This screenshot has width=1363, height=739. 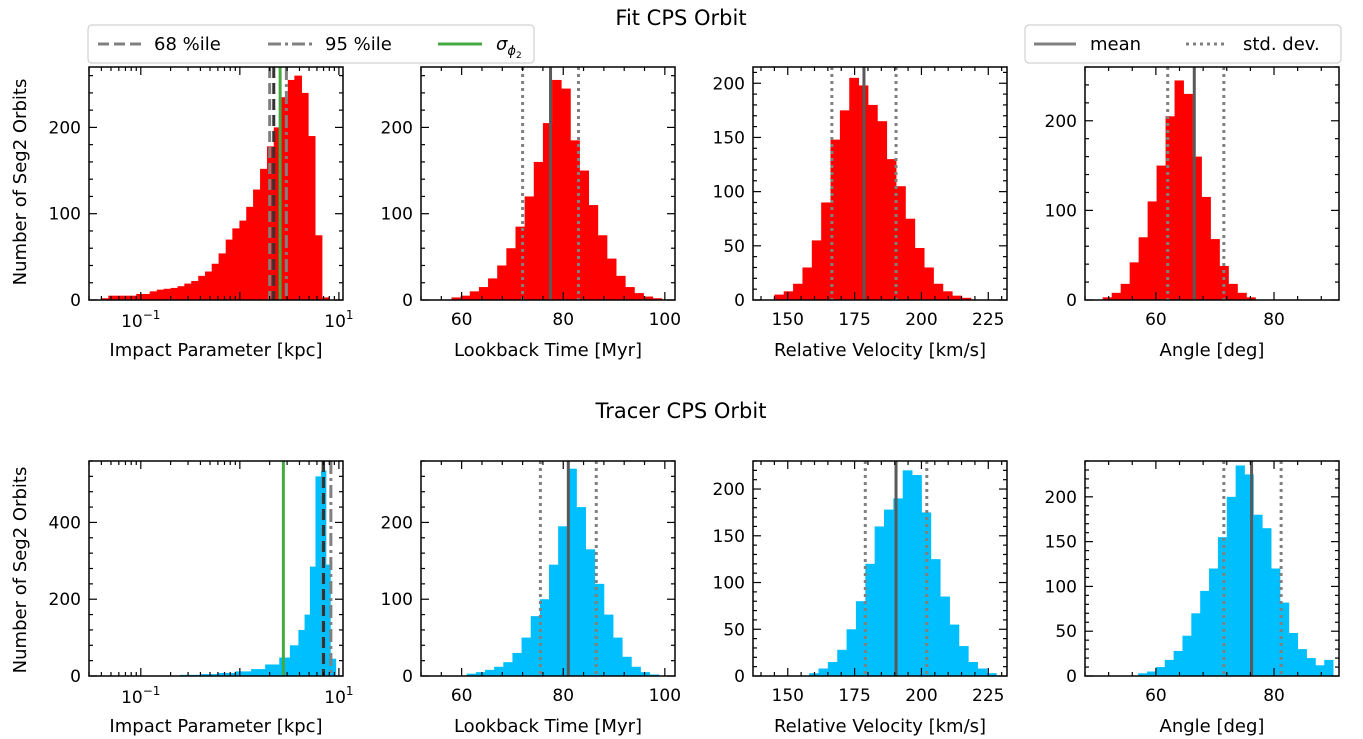 What do you see at coordinates (531, 598) in the screenshot?
I see `histogram-panel-5: 60 80 100 0 100 200 Lookback Time [Myr]` at bounding box center [531, 598].